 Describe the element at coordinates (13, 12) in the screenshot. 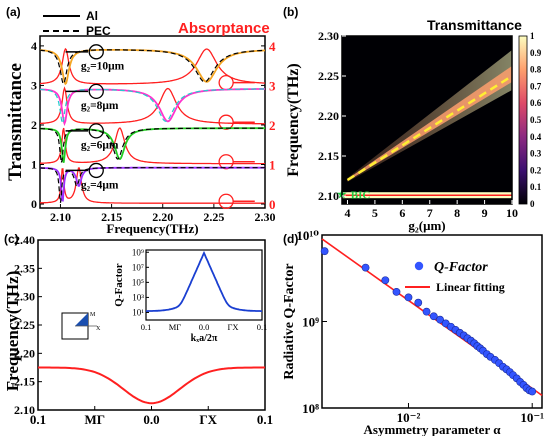

I see `panel-label: (a)` at that location.